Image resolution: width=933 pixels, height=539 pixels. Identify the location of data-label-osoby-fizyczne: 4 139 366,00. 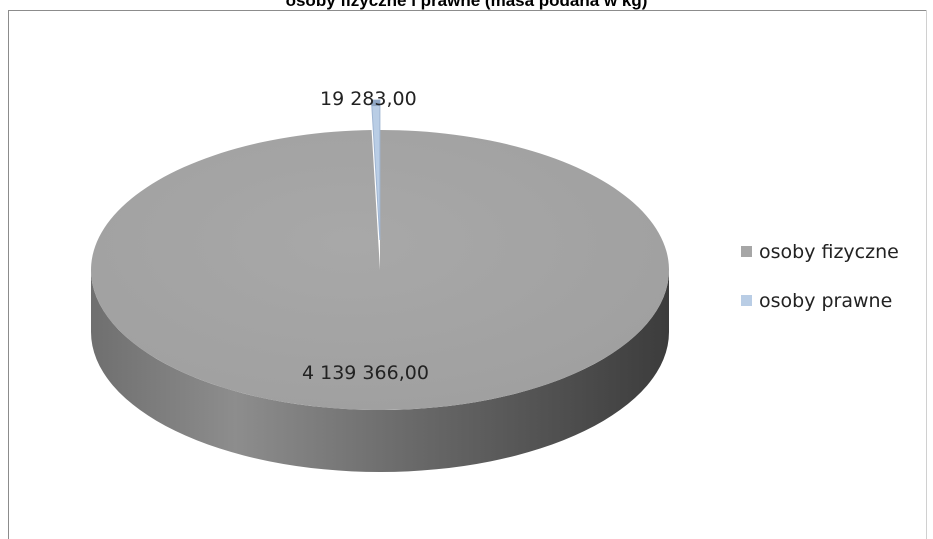
(365, 373).